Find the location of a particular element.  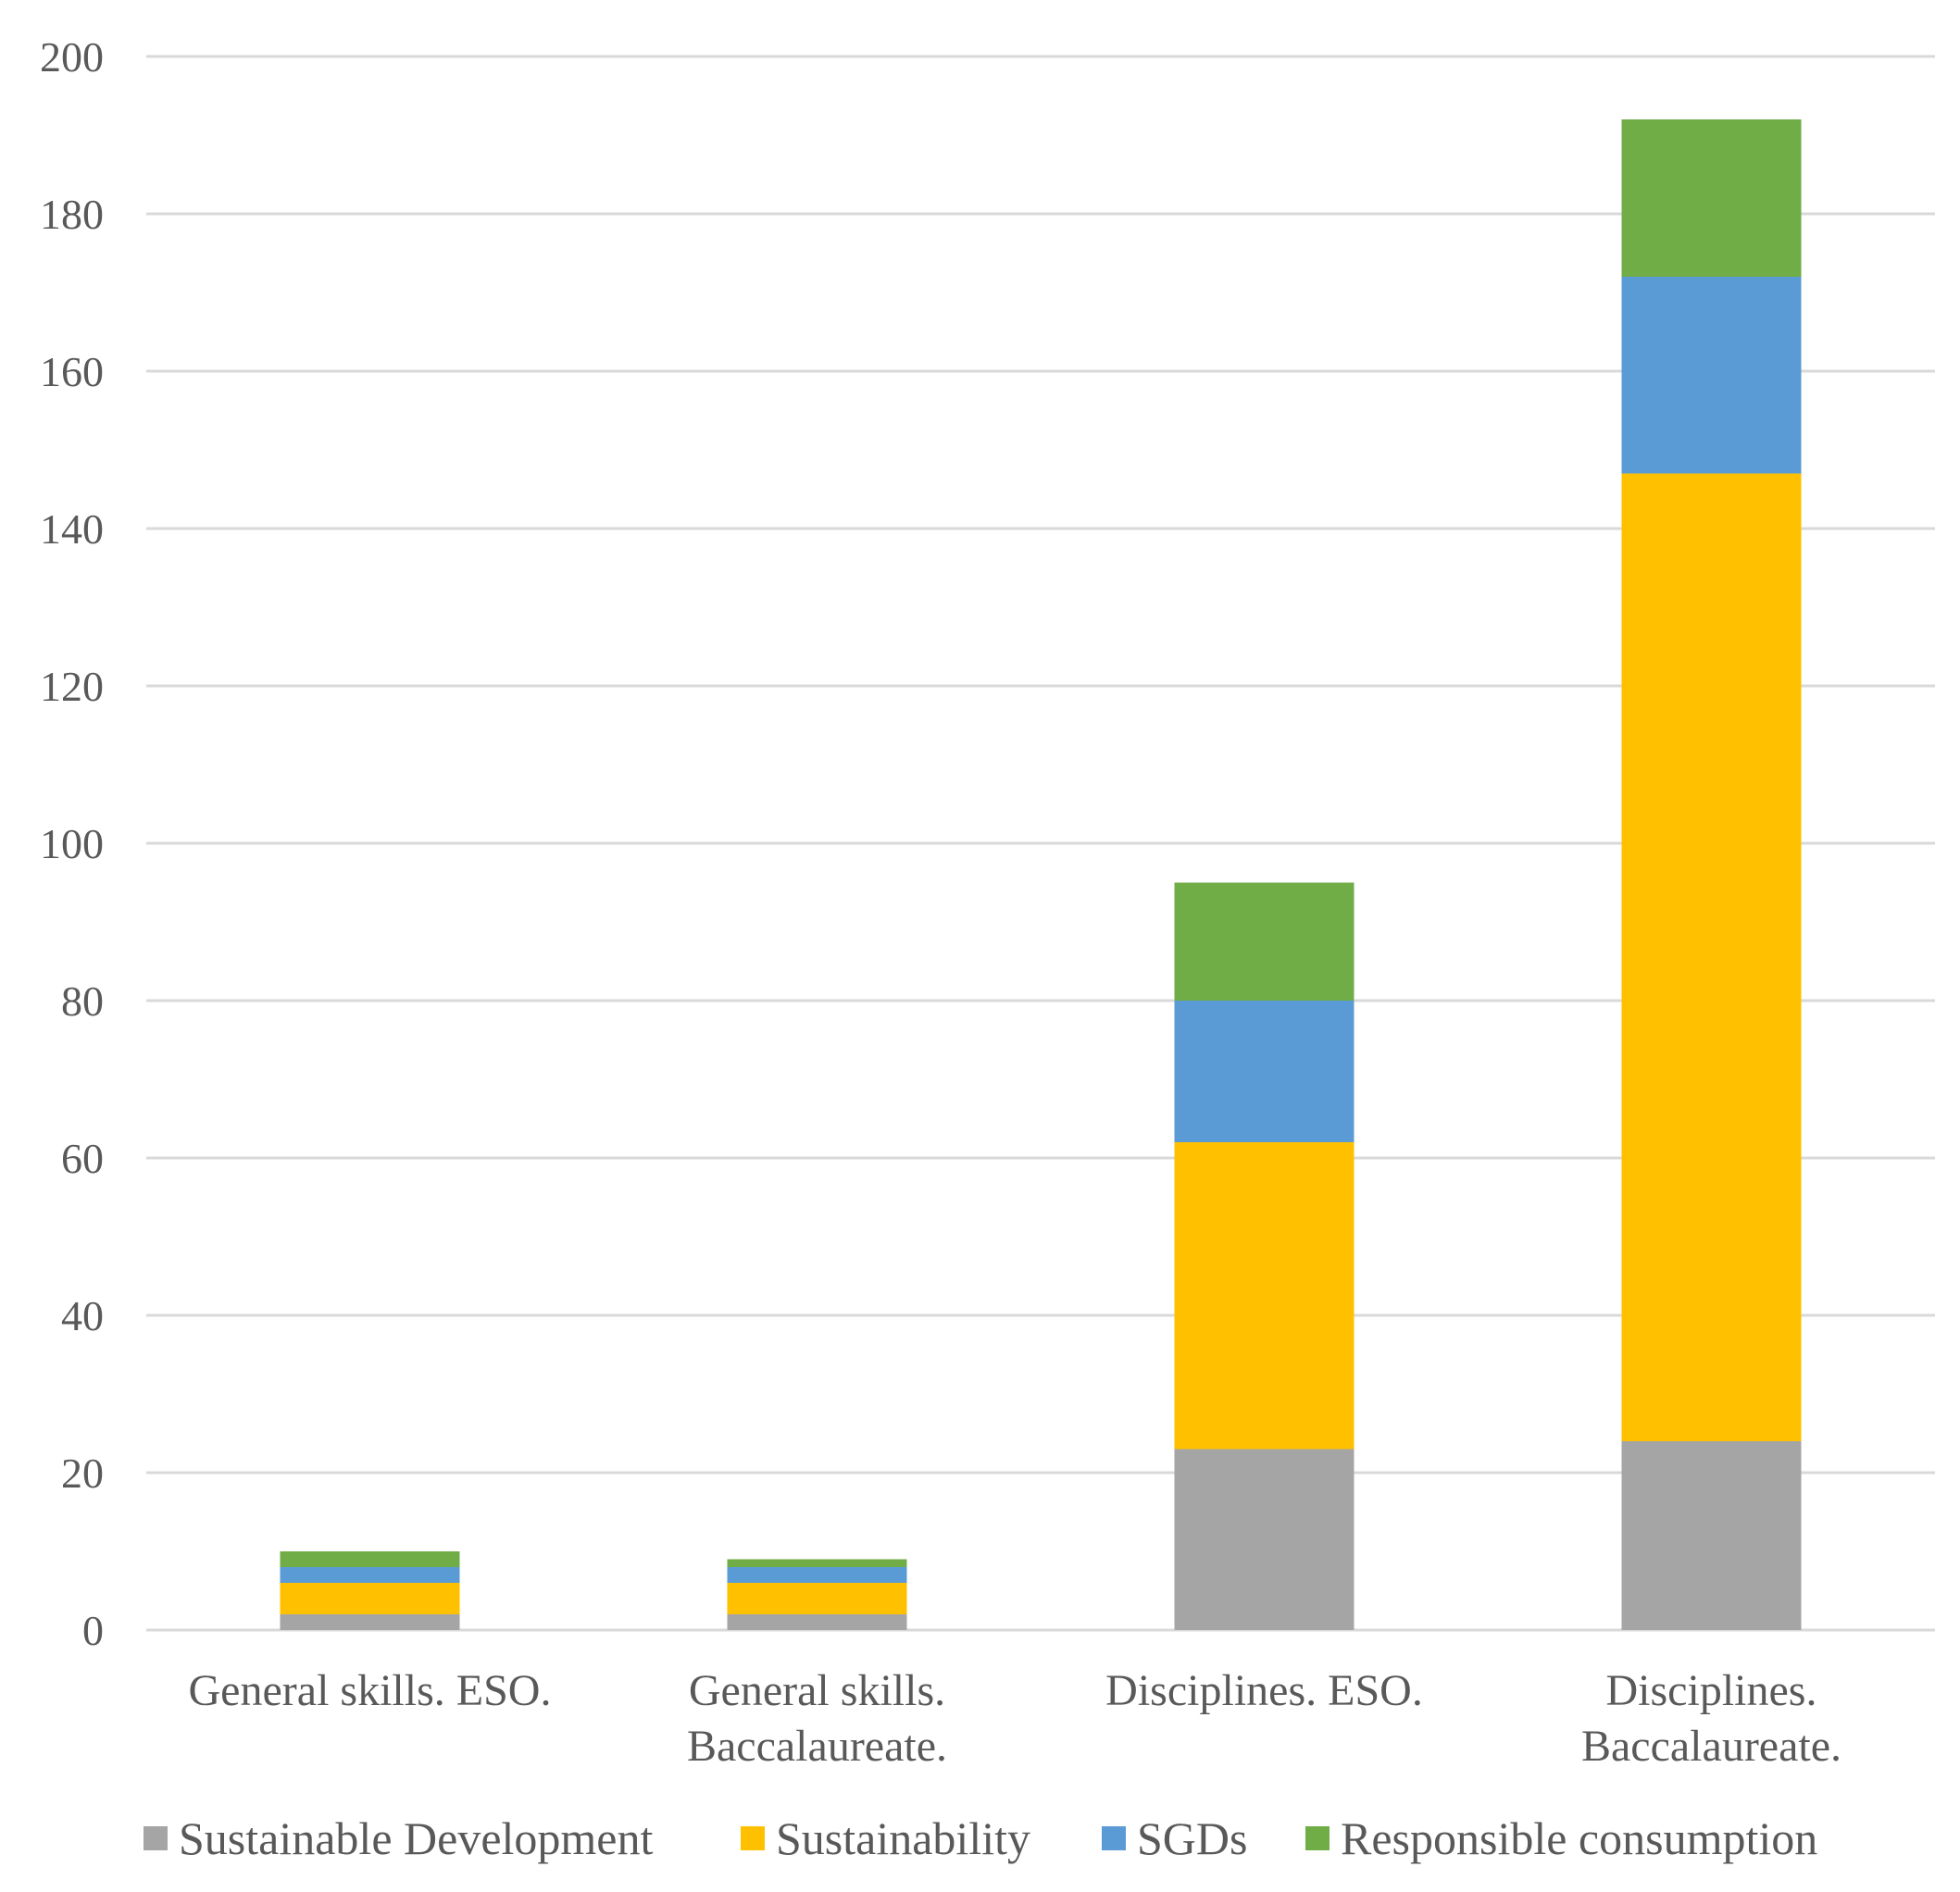

x-category-label: General skills. ESO. is located at coordinates (370, 1690).